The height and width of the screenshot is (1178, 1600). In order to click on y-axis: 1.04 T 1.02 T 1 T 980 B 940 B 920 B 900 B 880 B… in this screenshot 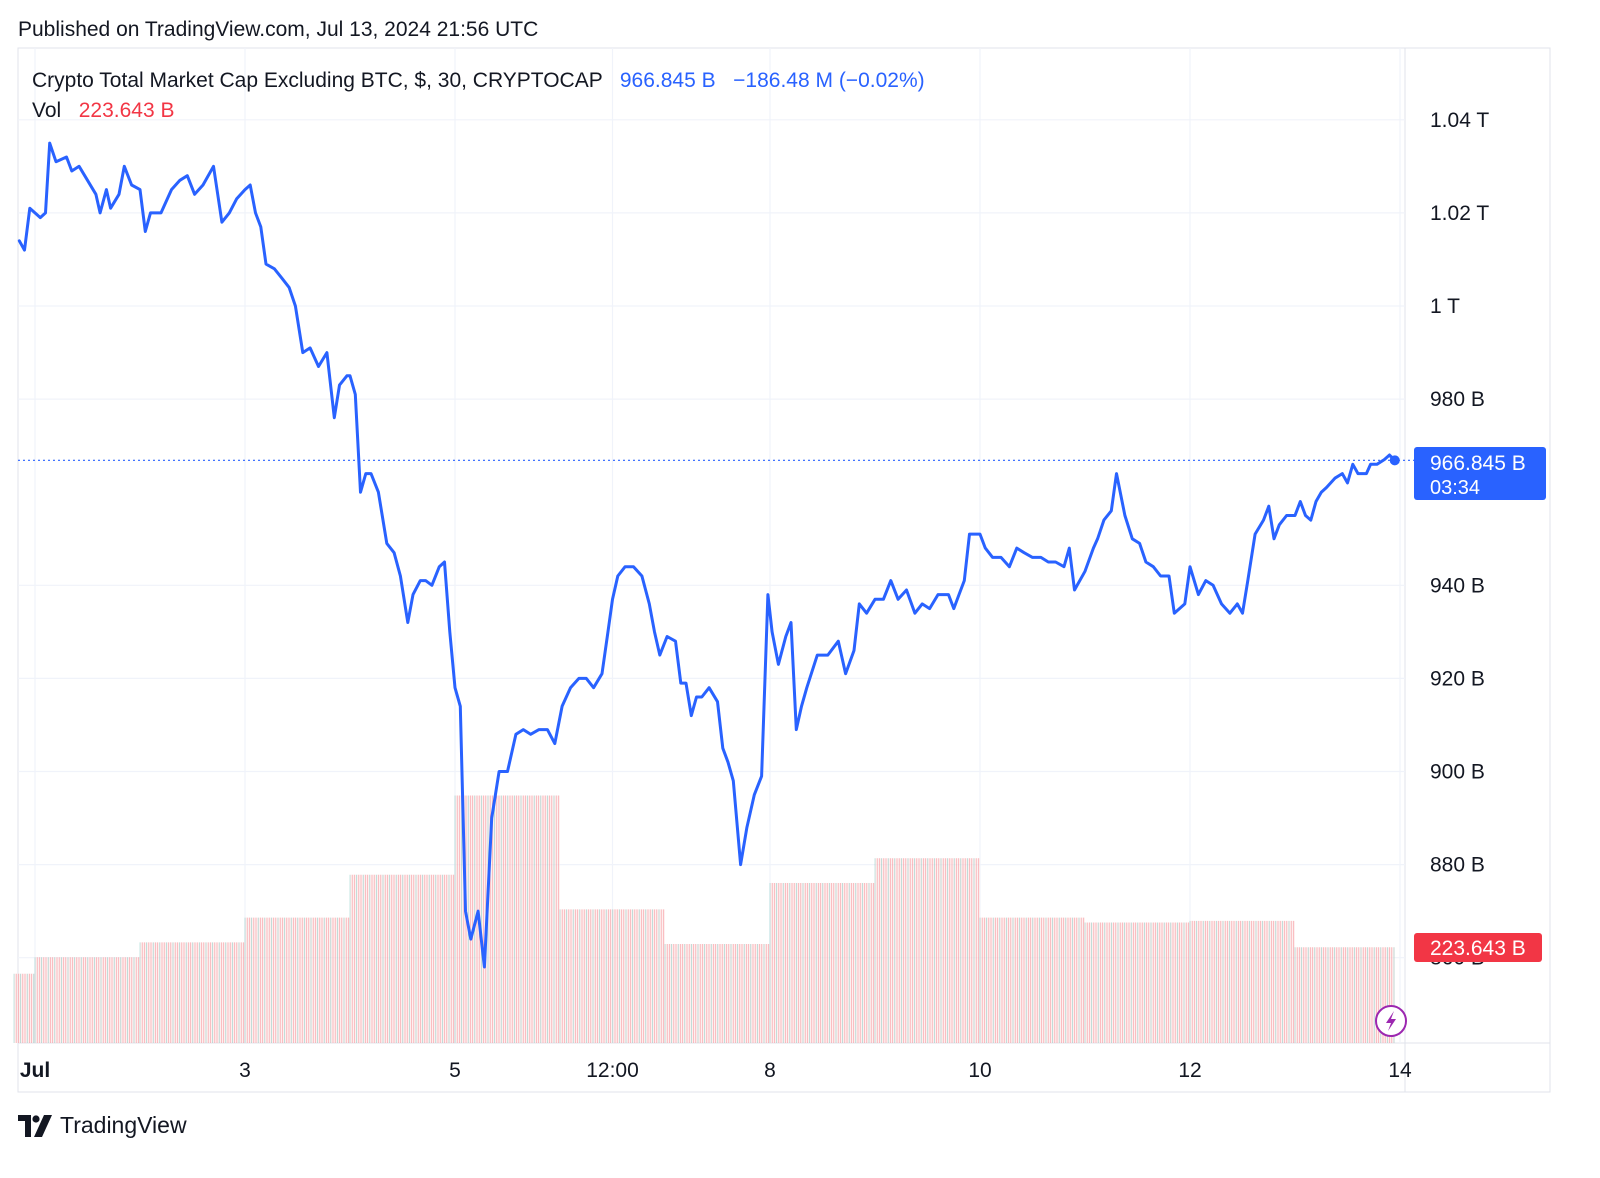, I will do `click(1459, 539)`.